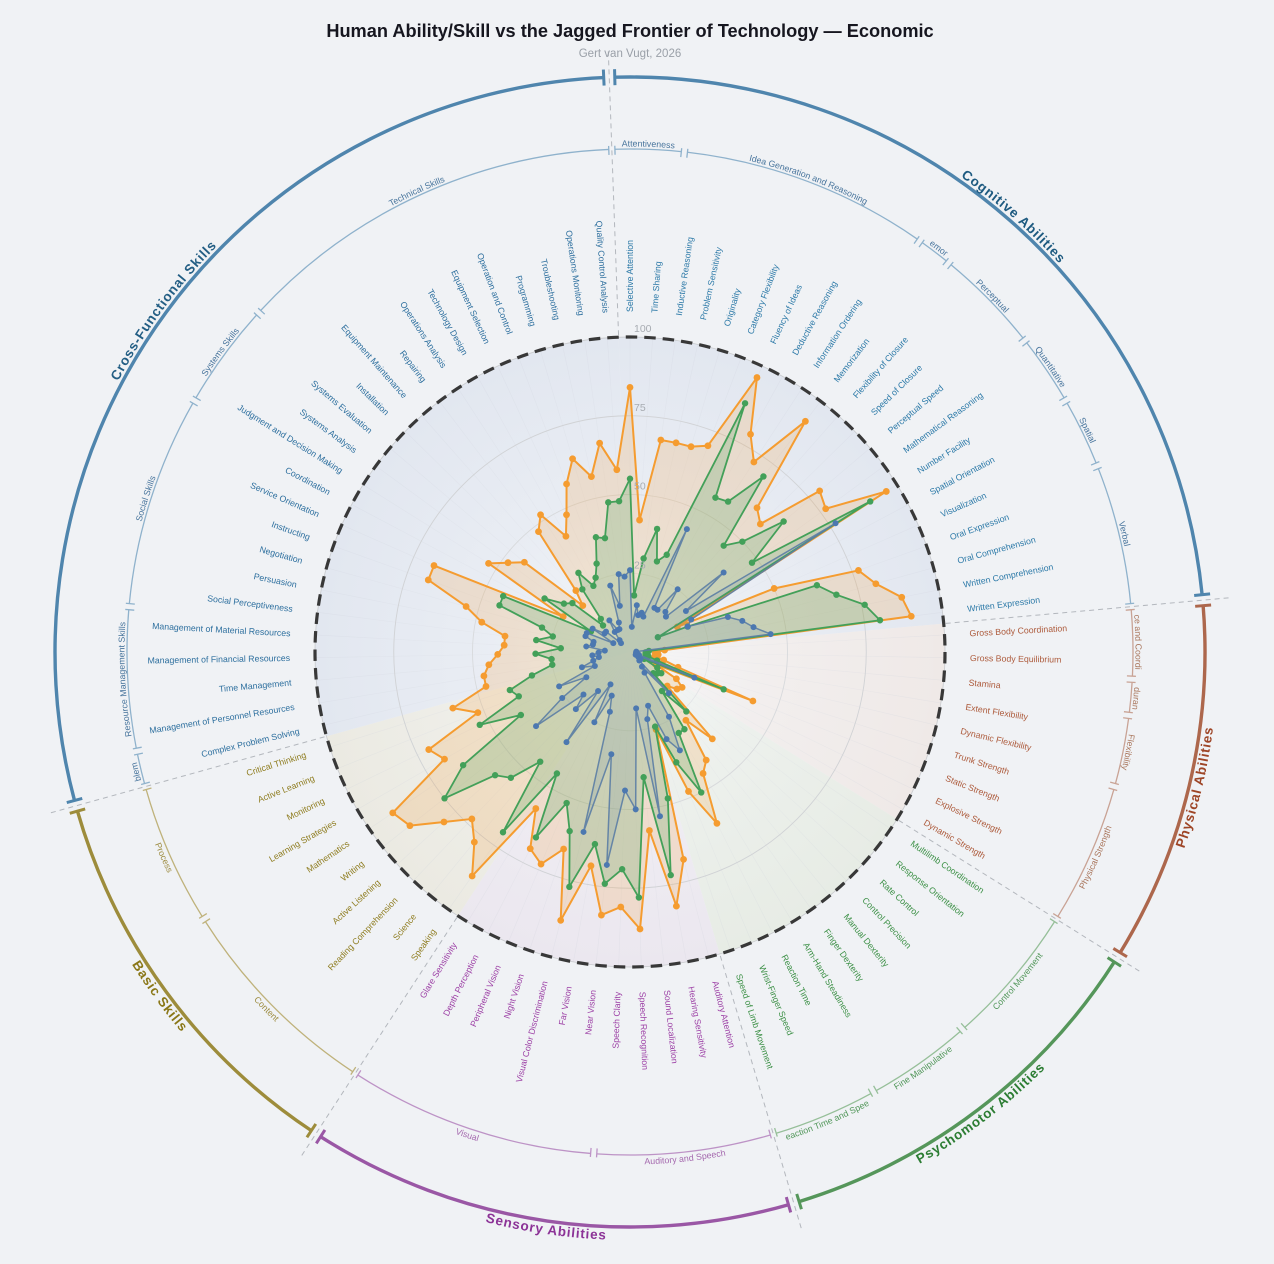  I want to click on svg-text: Selective Attention, so click(630, 276).